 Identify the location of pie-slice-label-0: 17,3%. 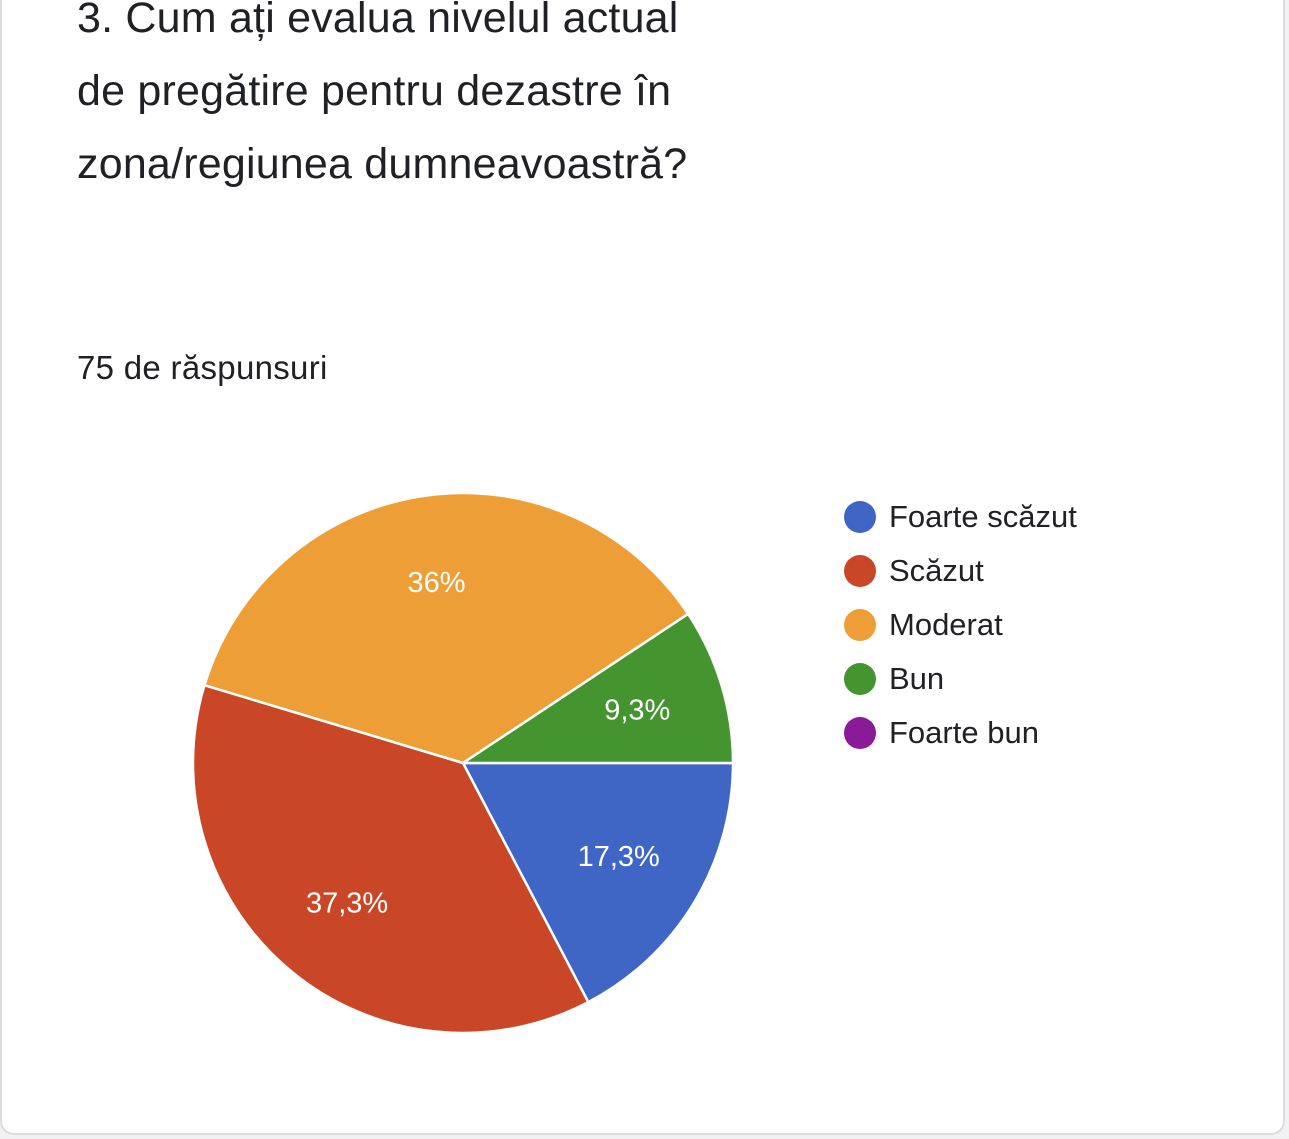
(619, 857).